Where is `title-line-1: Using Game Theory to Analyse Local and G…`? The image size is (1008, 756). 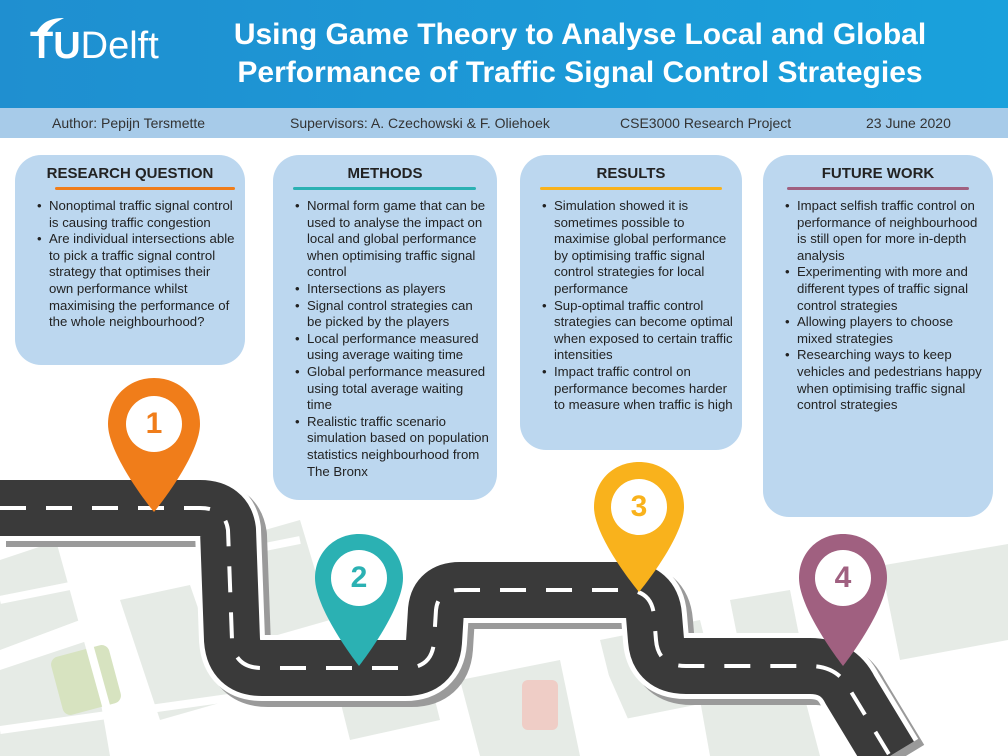 title-line-1: Using Game Theory to Analyse Local and G… is located at coordinates (580, 34).